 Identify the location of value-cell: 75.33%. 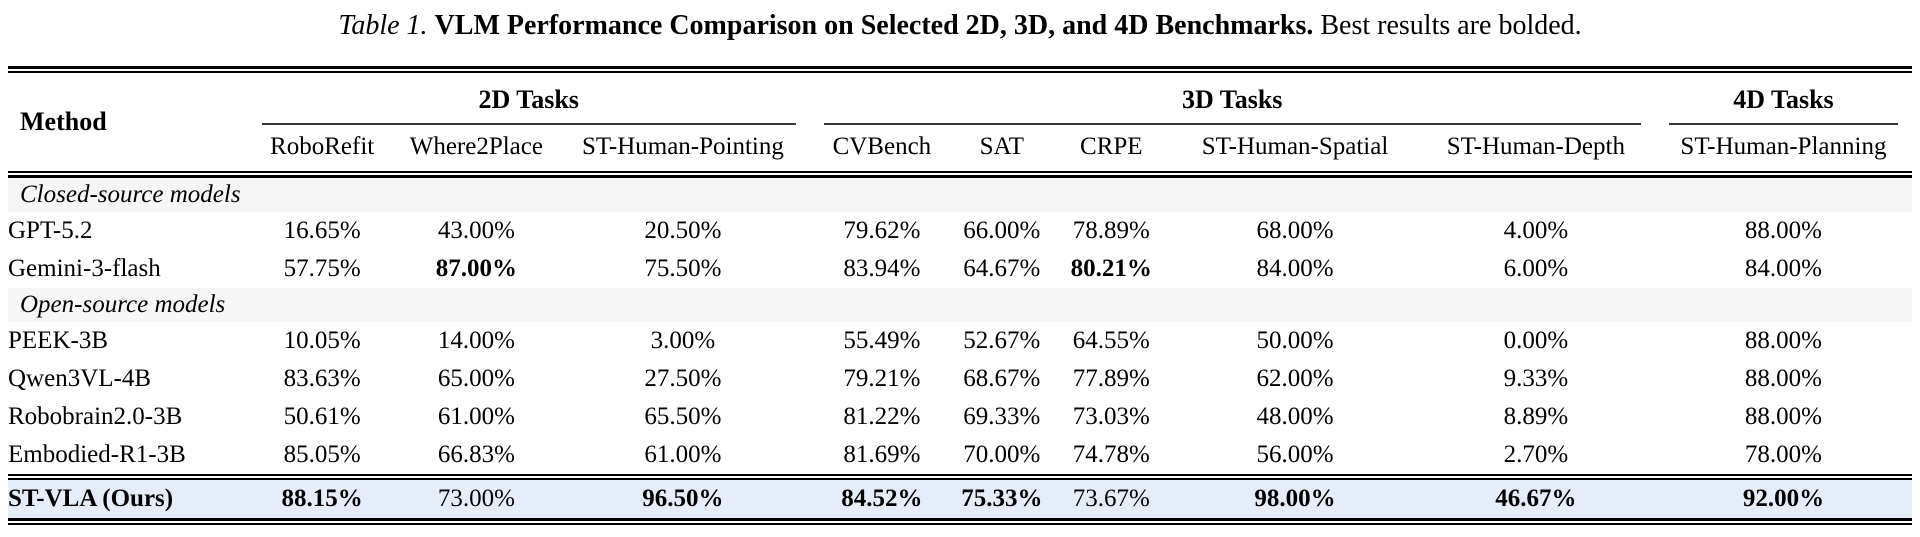
(1002, 499).